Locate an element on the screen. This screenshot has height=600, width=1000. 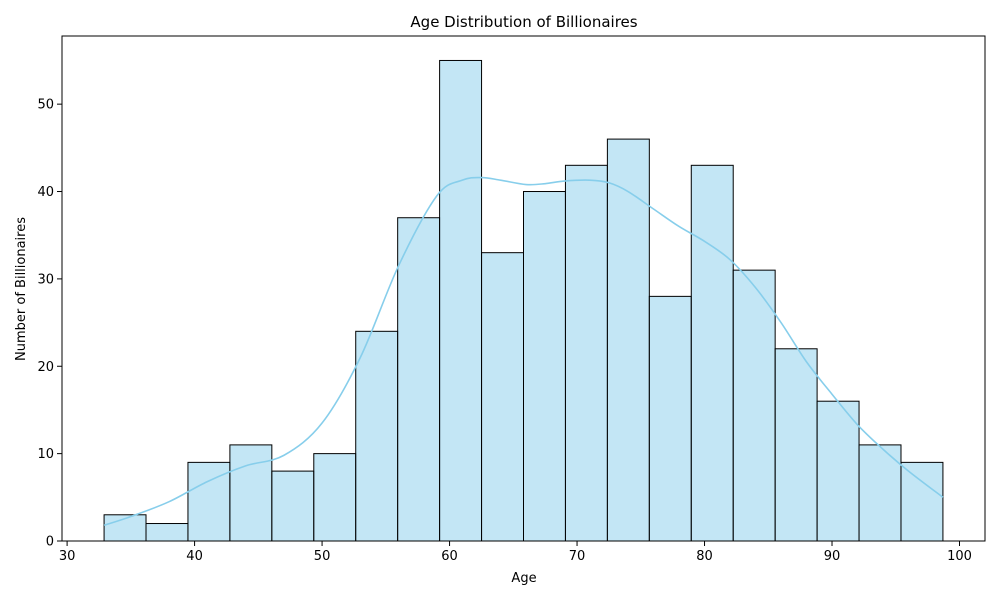
y-tick-label: 50 is located at coordinates (45, 105).